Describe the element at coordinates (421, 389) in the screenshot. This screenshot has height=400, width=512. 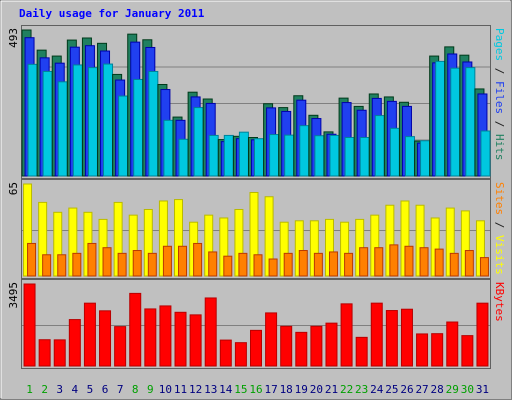
I see `x-tick-label: 27` at that location.